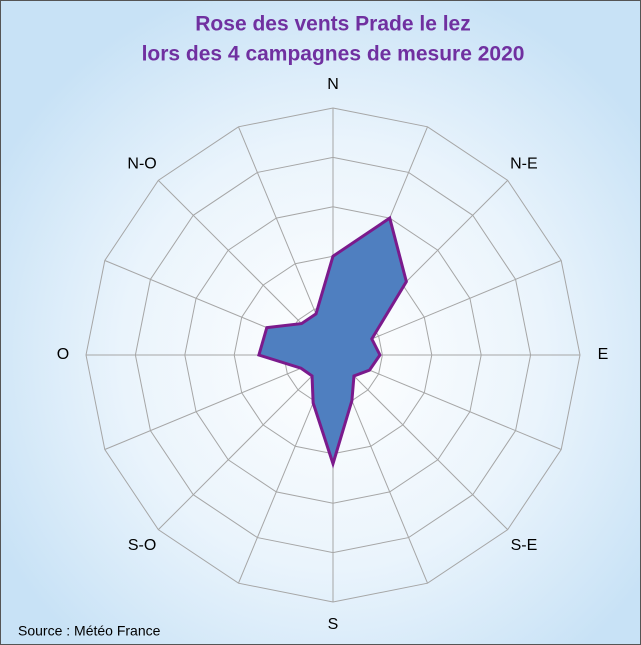 This screenshot has width=641, height=645. Describe the element at coordinates (333, 624) in the screenshot. I see `category-label: S` at that location.